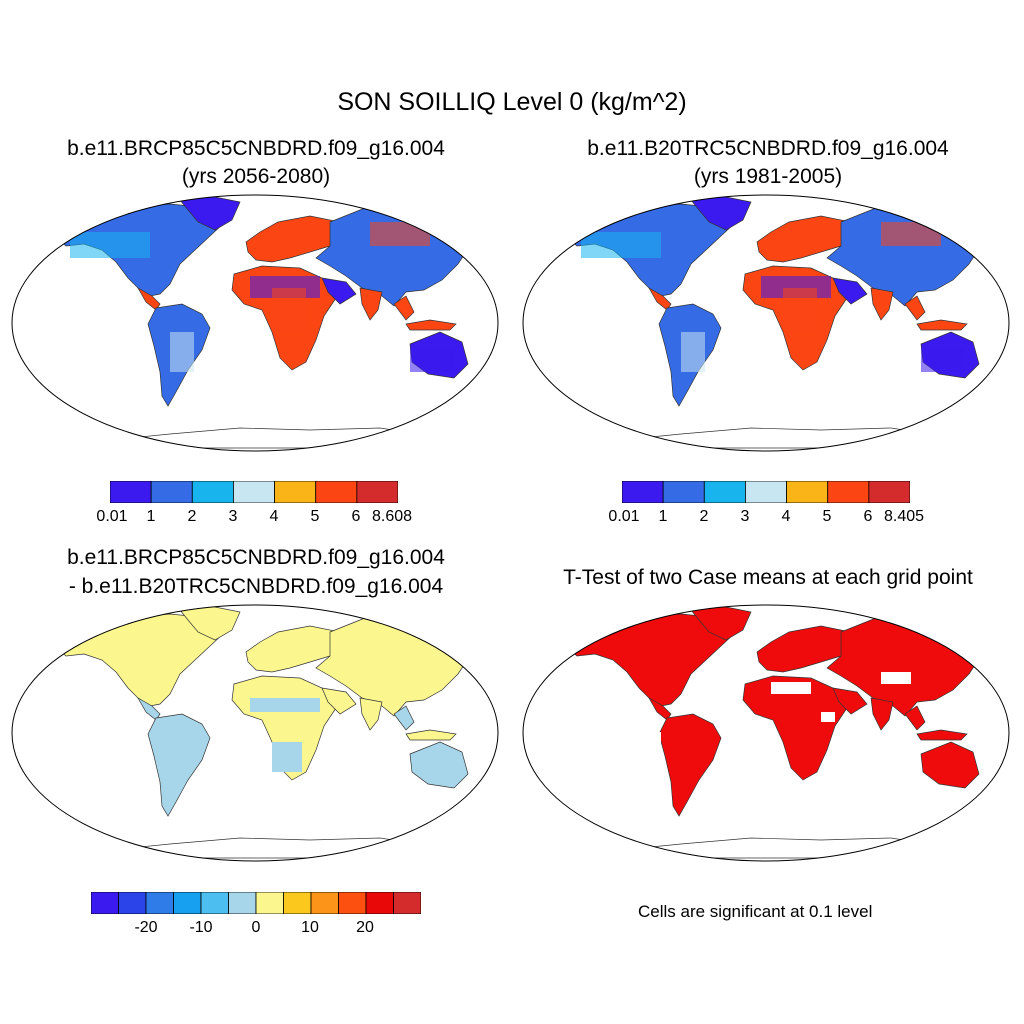  What do you see at coordinates (795, 728) in the screenshot?
I see `continent-africa` at bounding box center [795, 728].